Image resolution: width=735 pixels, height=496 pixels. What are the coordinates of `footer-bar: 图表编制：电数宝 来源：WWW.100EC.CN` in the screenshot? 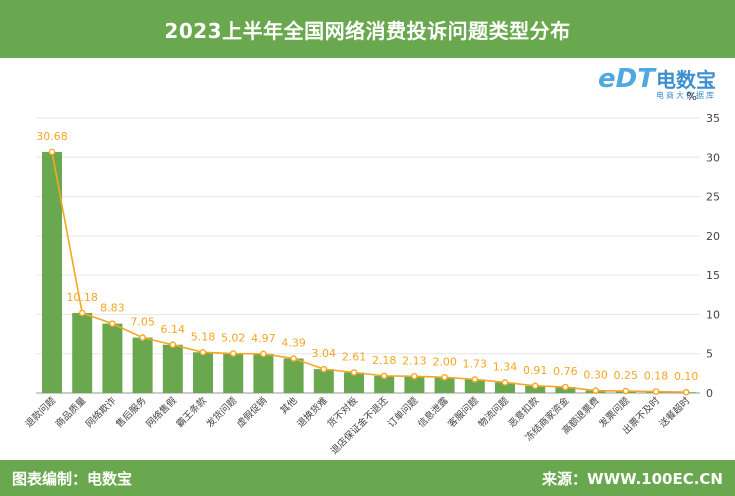 It's located at (367, 478).